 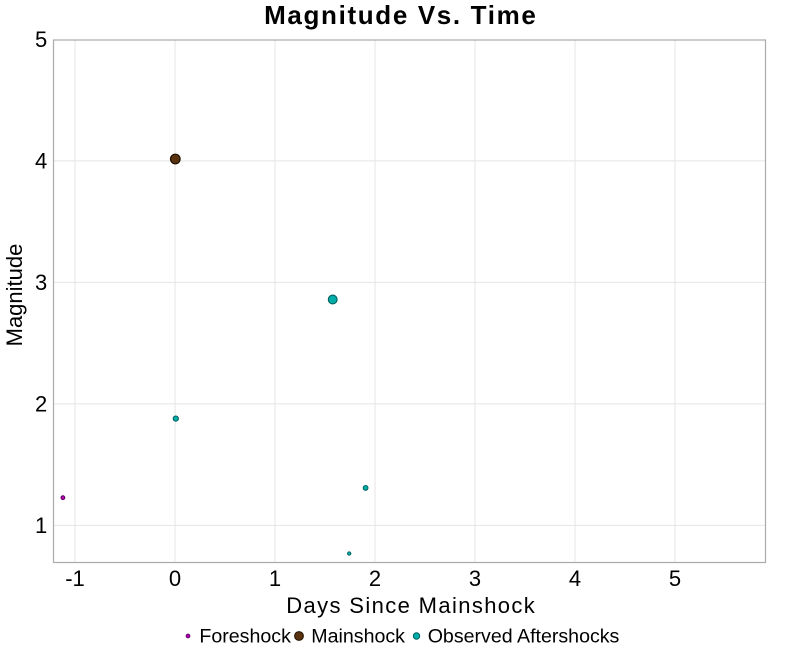 What do you see at coordinates (524, 637) in the screenshot?
I see `svg-text: Observed Aftershocks` at bounding box center [524, 637].